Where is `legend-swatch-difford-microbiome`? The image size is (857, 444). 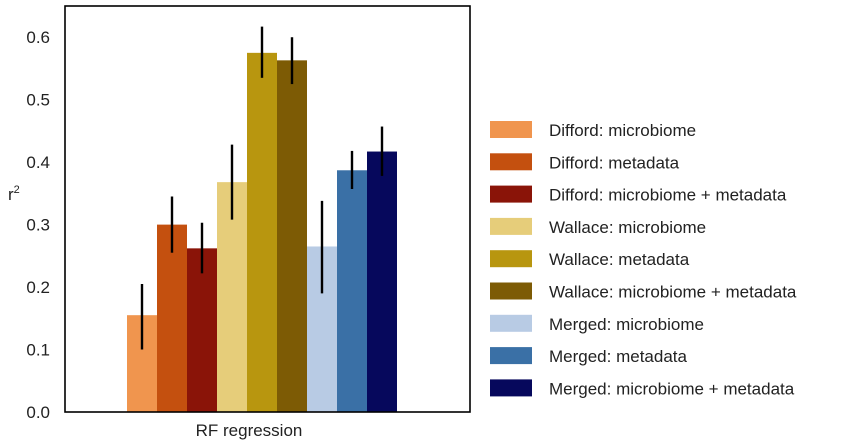 legend-swatch-difford-microbiome is located at coordinates (511, 129).